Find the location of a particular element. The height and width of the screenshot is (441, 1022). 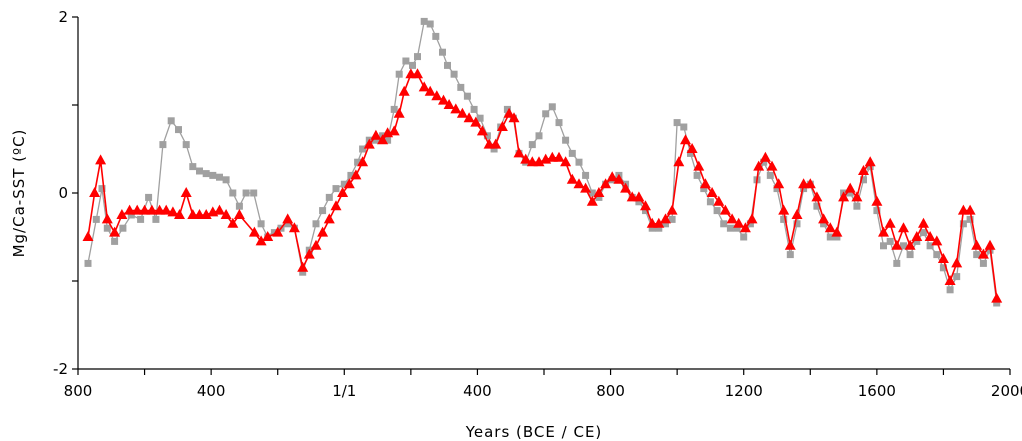

x-tick-label: 1200 is located at coordinates (744, 391).